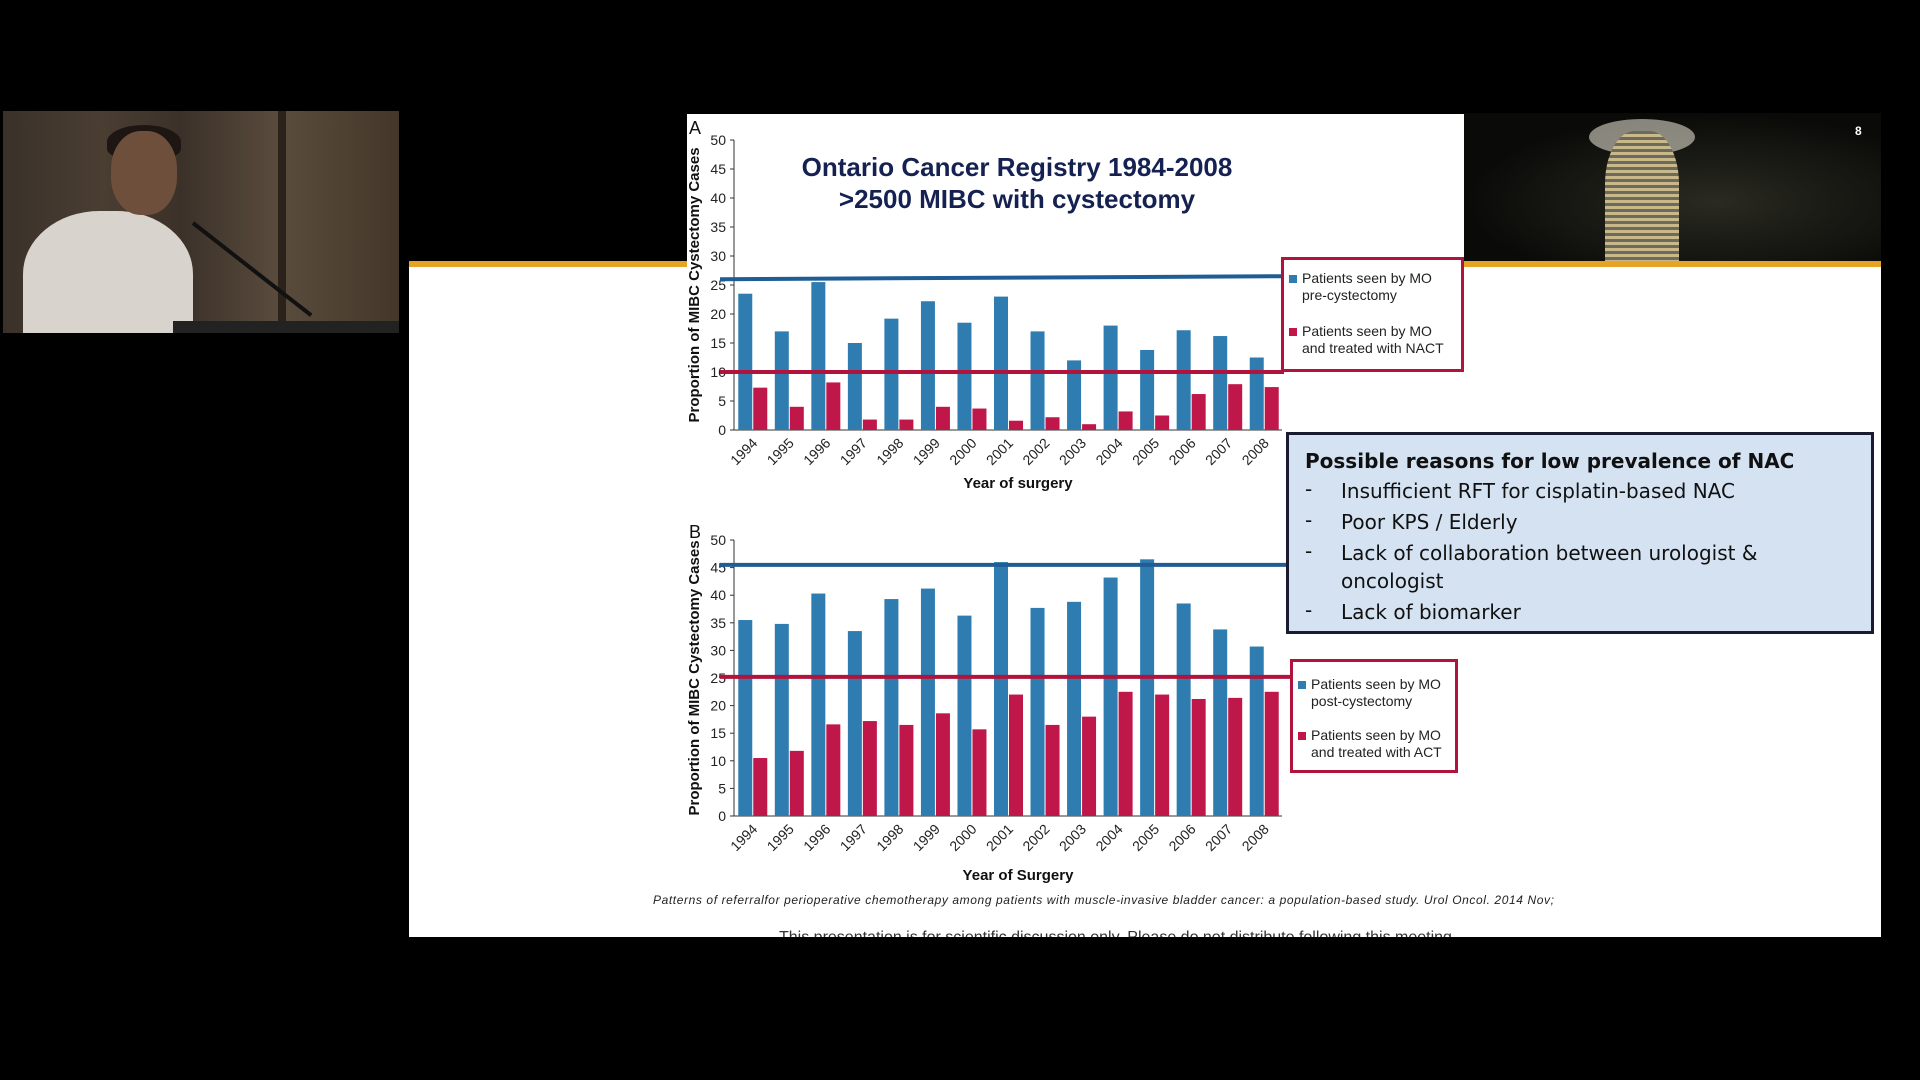 The image size is (1920, 1080). I want to click on y-tick-label: 10, so click(718, 372).